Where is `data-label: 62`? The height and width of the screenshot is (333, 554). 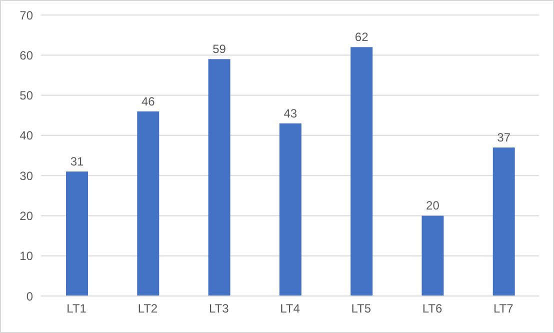
data-label: 62 is located at coordinates (361, 37).